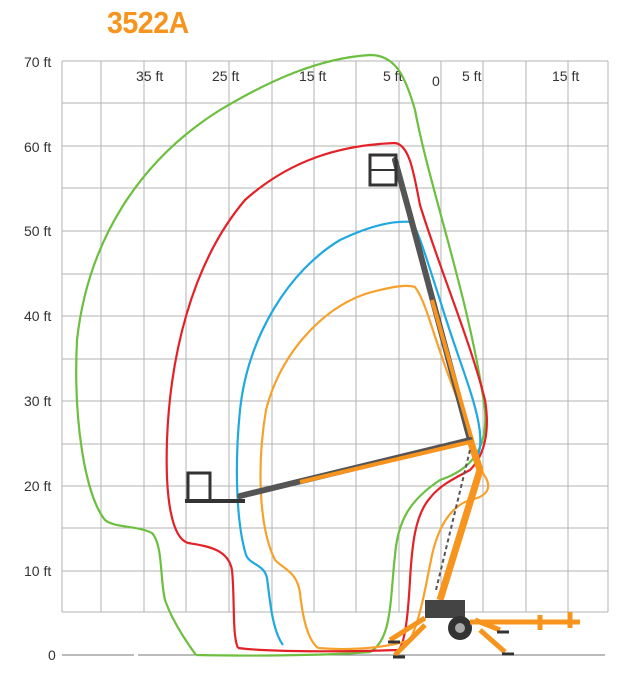 The height and width of the screenshot is (687, 640). I want to click on y-tick-label: 60 ft, so click(37, 147).